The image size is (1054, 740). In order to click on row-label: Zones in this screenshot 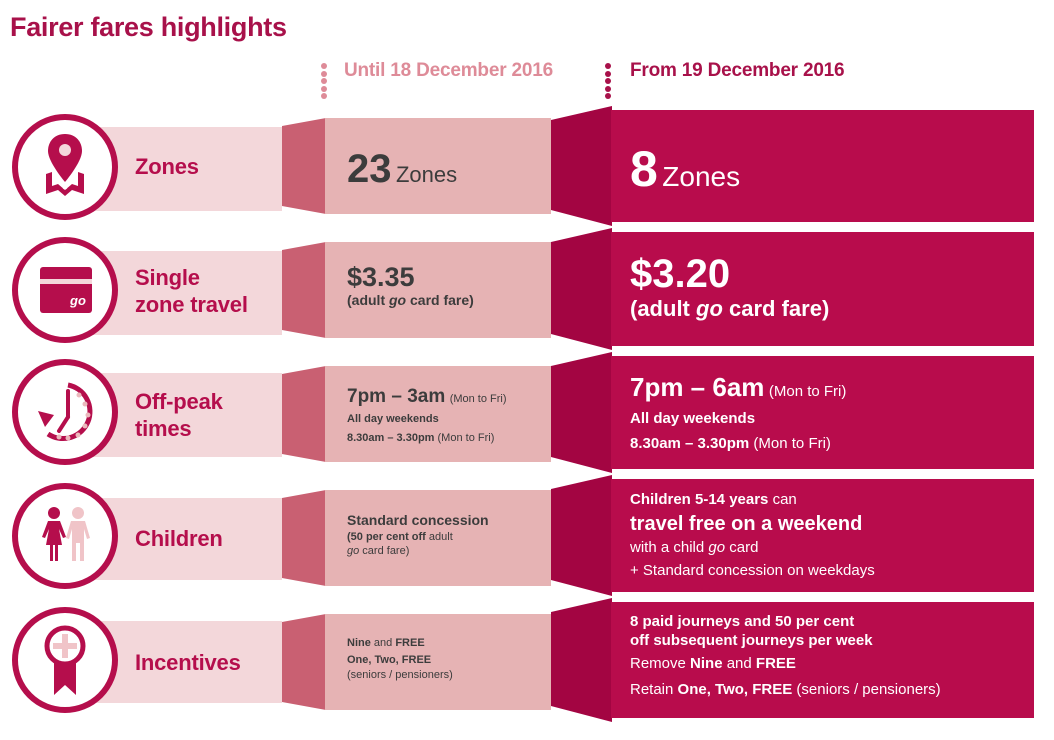, I will do `click(167, 166)`.